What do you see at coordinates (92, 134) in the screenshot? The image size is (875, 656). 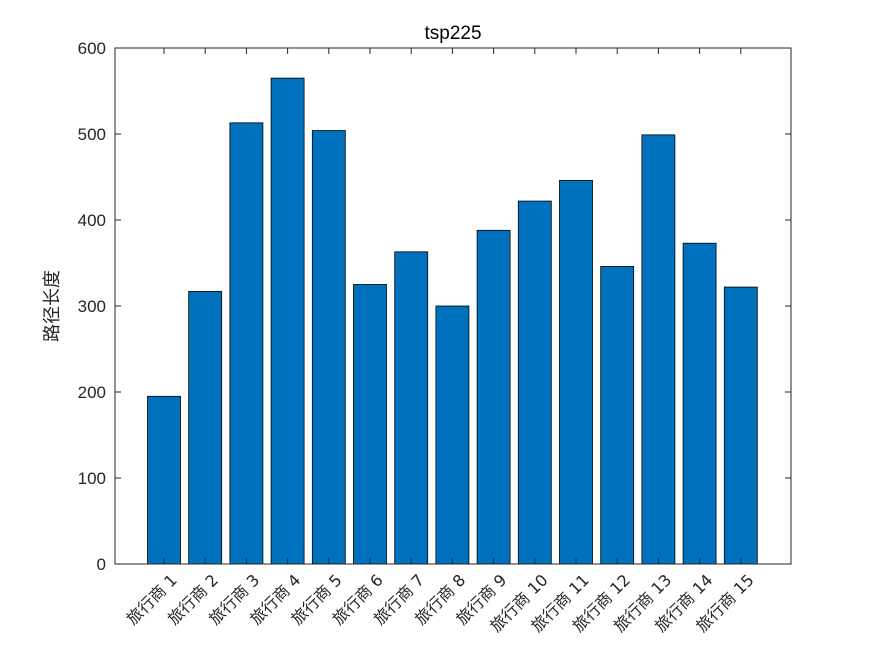 I see `y-tick-label: 500` at bounding box center [92, 134].